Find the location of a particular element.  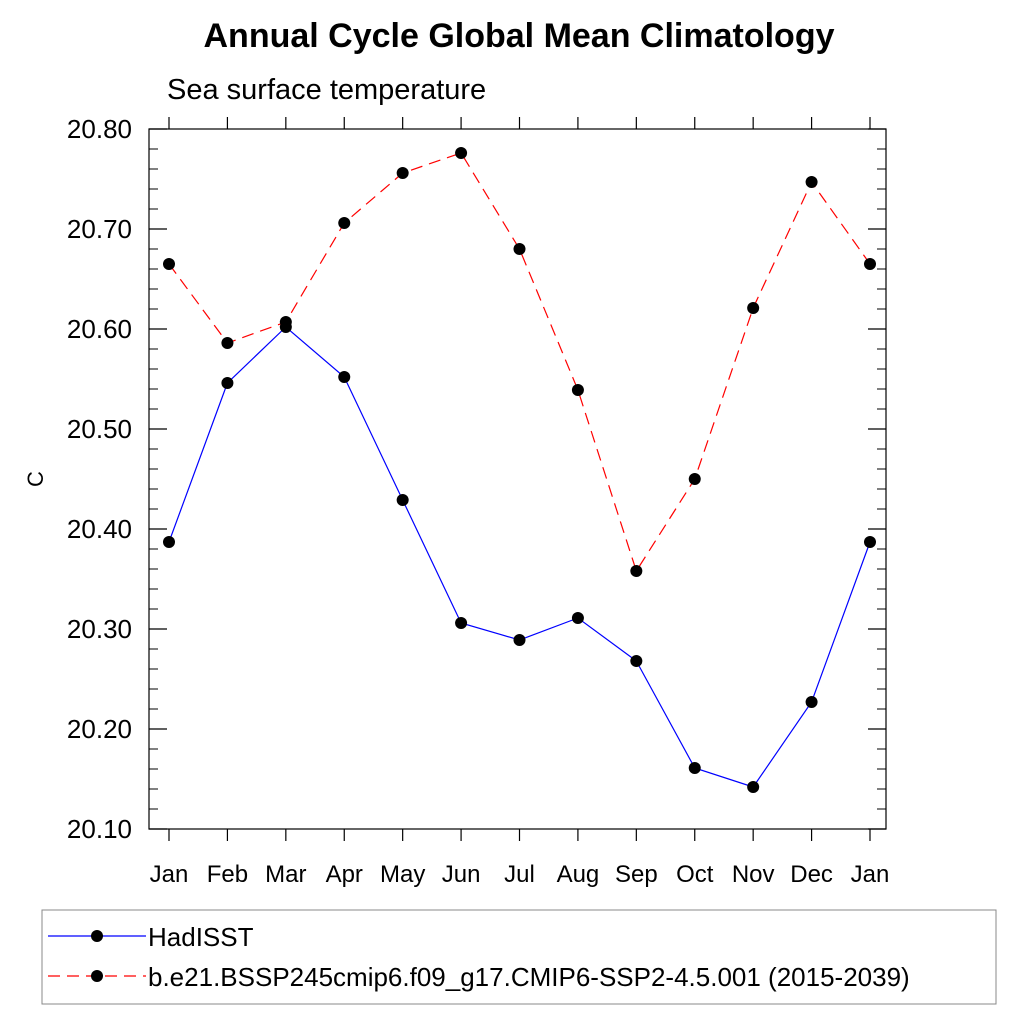

y-axis-label: C is located at coordinates (35, 479).